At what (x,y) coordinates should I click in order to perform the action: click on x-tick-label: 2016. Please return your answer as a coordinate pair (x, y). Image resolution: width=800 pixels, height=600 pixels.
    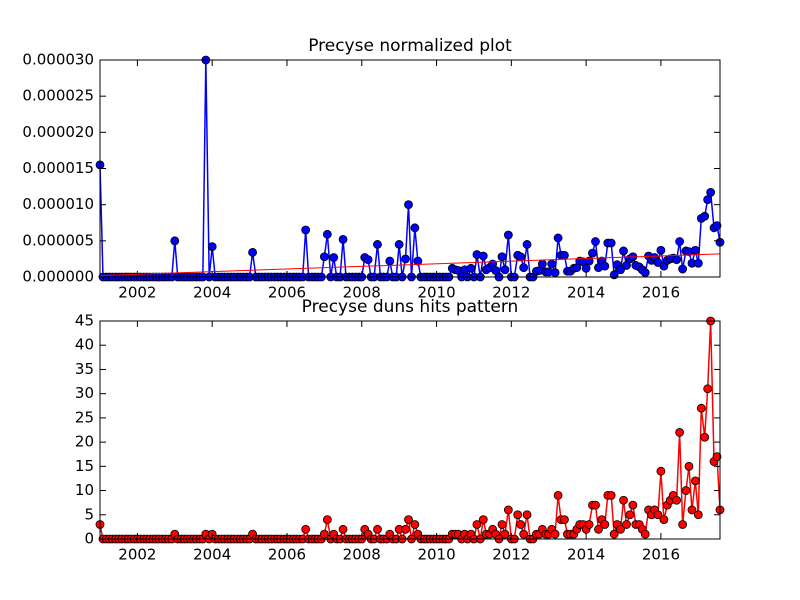
    Looking at the image, I should click on (661, 555).